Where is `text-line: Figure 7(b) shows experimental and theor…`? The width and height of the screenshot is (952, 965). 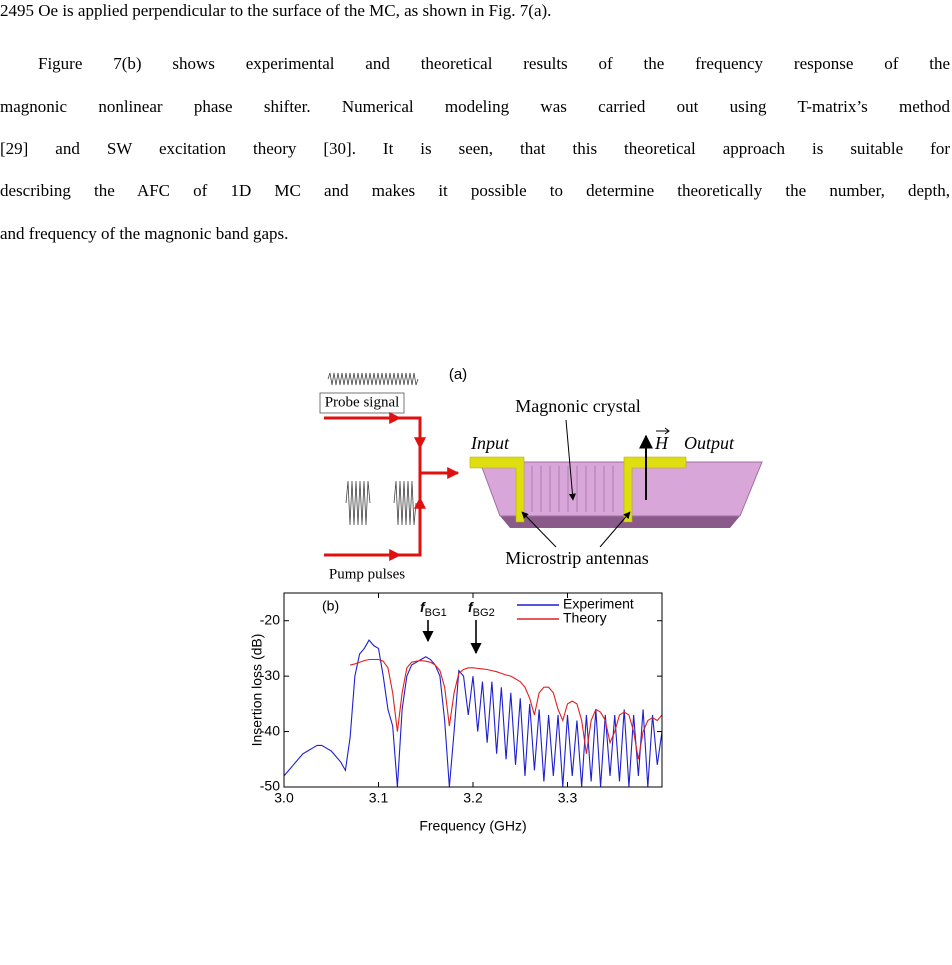 text-line: Figure 7(b) shows experimental and theor… is located at coordinates (494, 63).